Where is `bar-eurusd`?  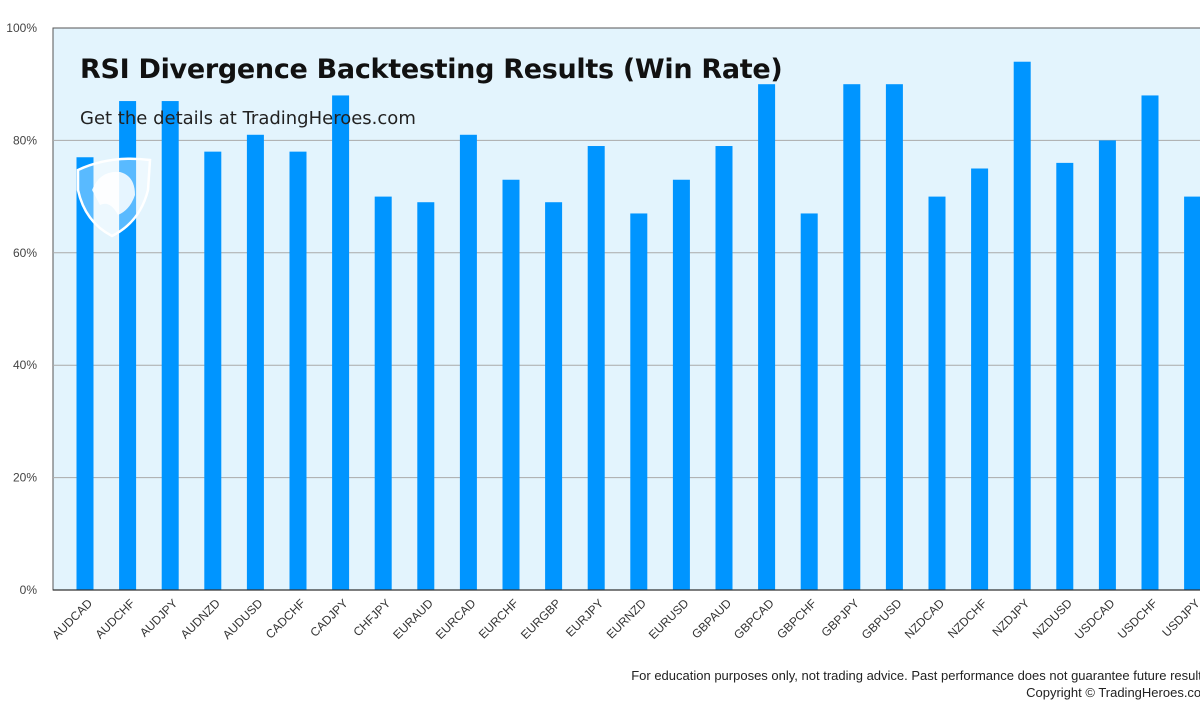
bar-eurusd is located at coordinates (681, 385).